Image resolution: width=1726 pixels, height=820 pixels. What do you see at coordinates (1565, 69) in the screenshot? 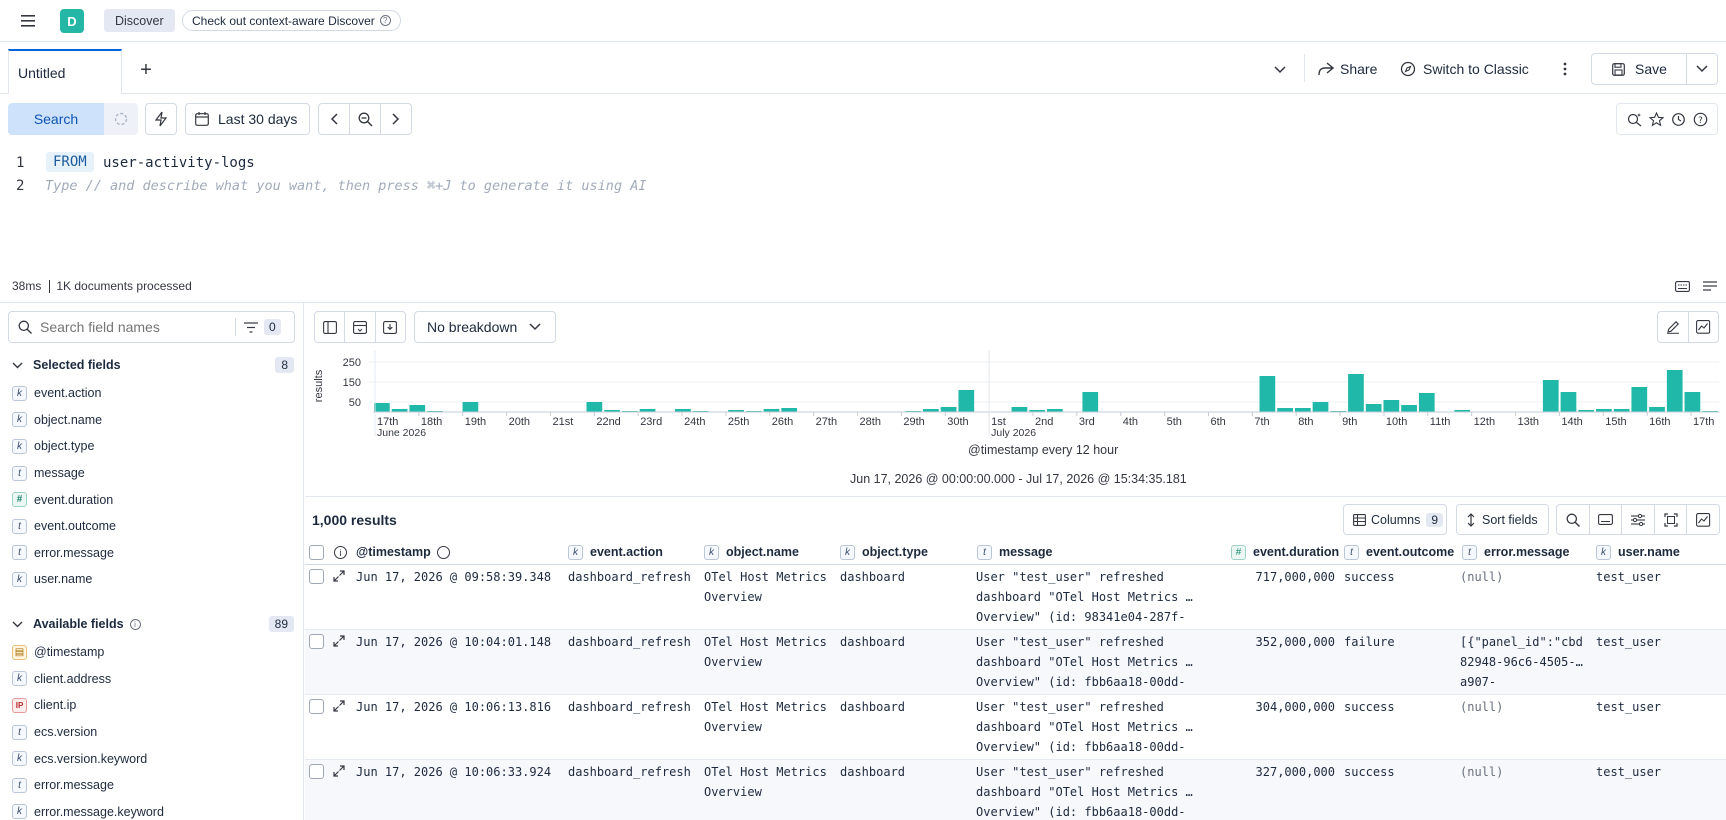
I see `more-options-icon` at bounding box center [1565, 69].